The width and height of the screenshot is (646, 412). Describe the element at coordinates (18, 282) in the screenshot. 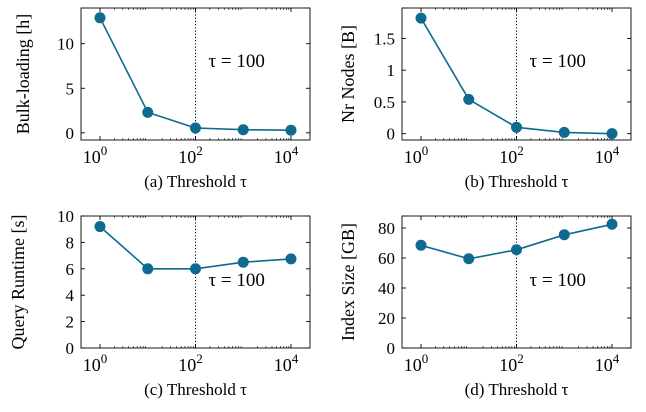

I see `y-axis-label: Query Runtime [s]` at that location.